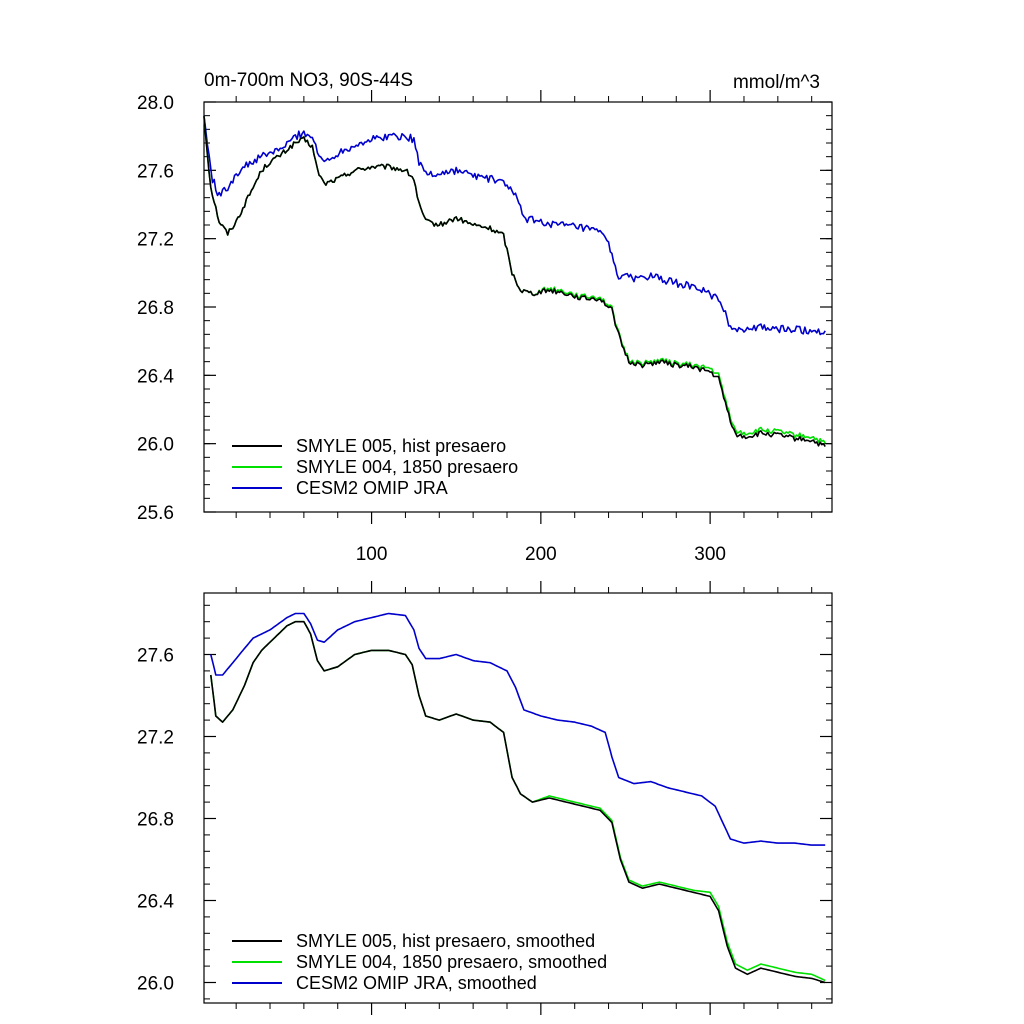  What do you see at coordinates (401, 446) in the screenshot?
I see `legend-label: SMYLE 005, hist presaero` at bounding box center [401, 446].